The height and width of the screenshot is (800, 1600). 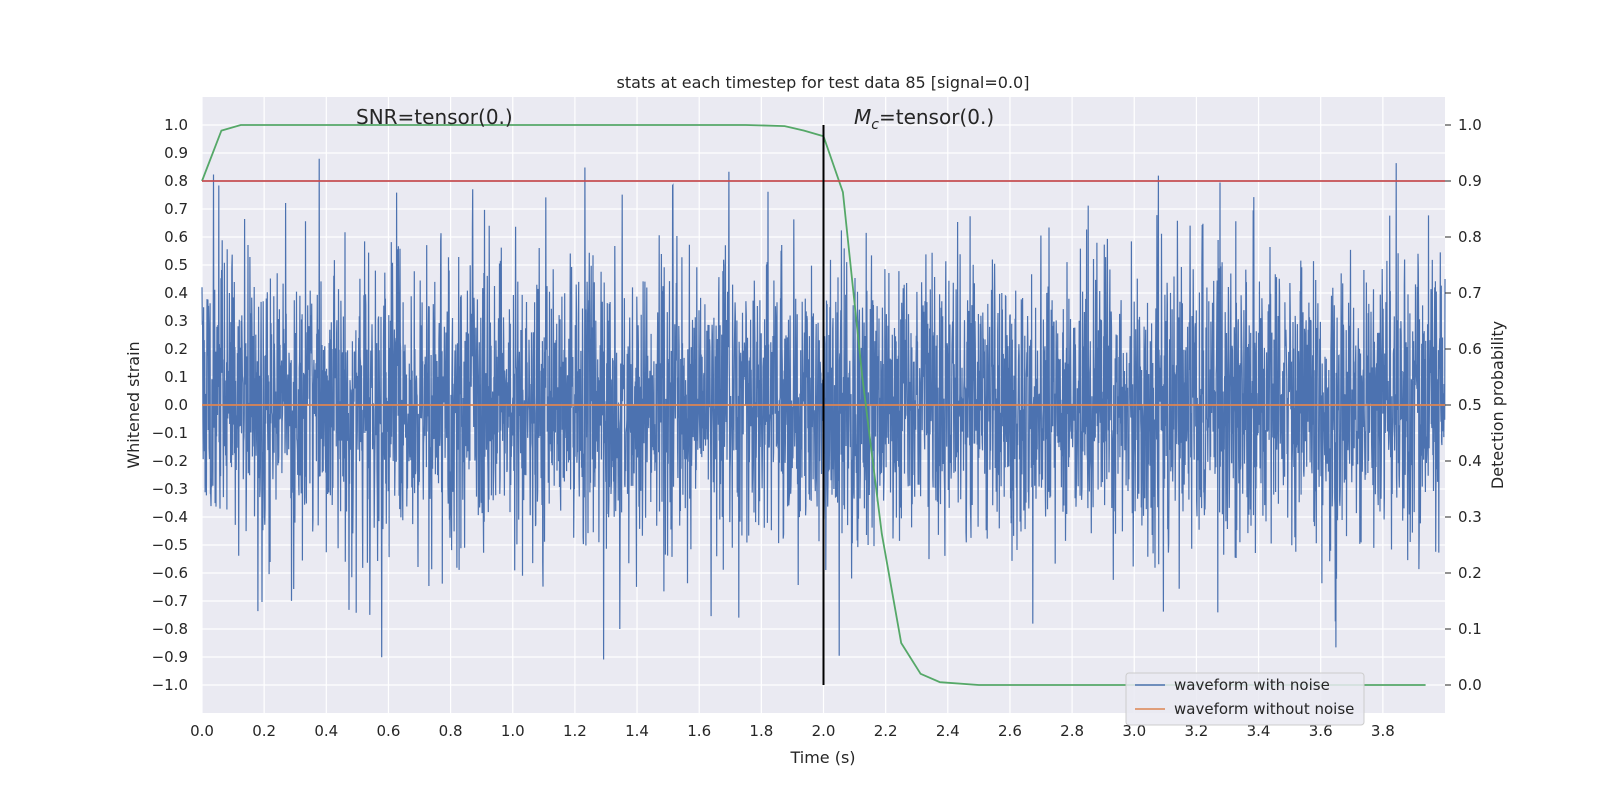 What do you see at coordinates (1252, 685) in the screenshot?
I see `legend-label-noise: waveform with noise` at bounding box center [1252, 685].